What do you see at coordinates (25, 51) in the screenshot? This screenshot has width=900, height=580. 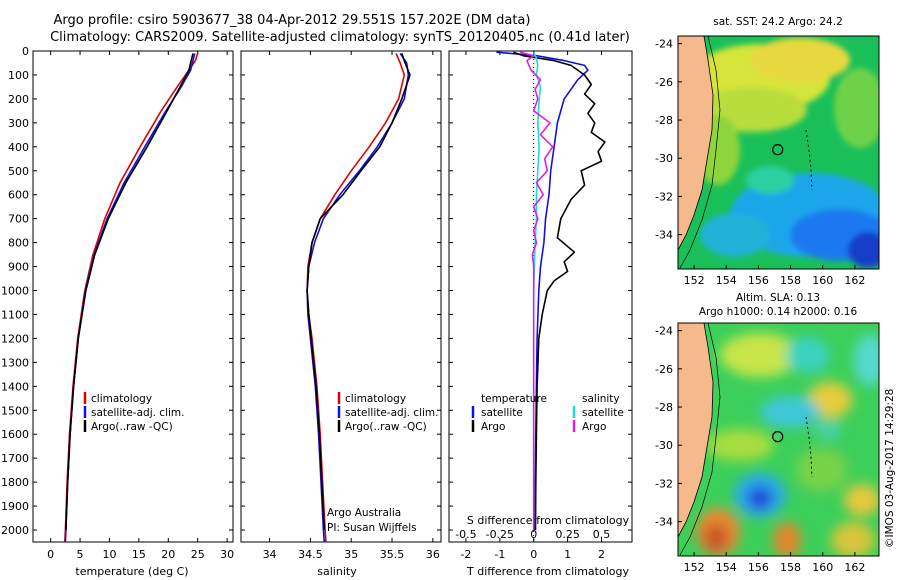 I see `y-tick-label: 0` at bounding box center [25, 51].